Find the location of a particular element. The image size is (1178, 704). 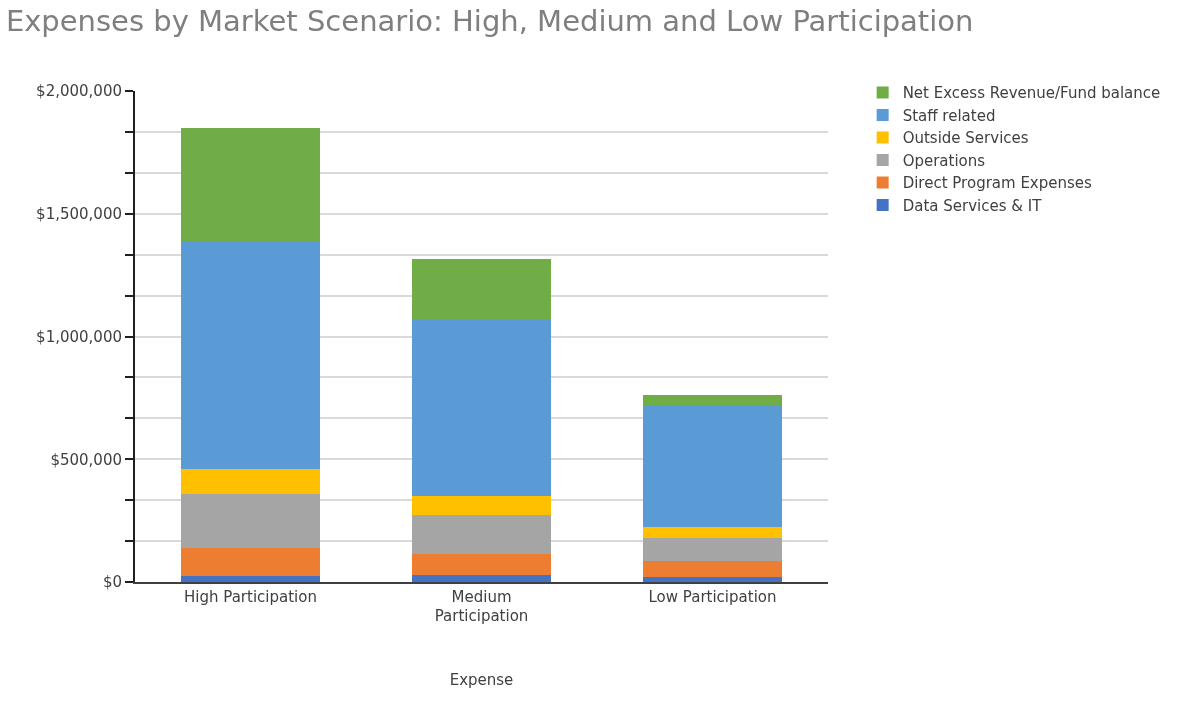

x-tick-label: Medium Participation is located at coordinates (481, 606).